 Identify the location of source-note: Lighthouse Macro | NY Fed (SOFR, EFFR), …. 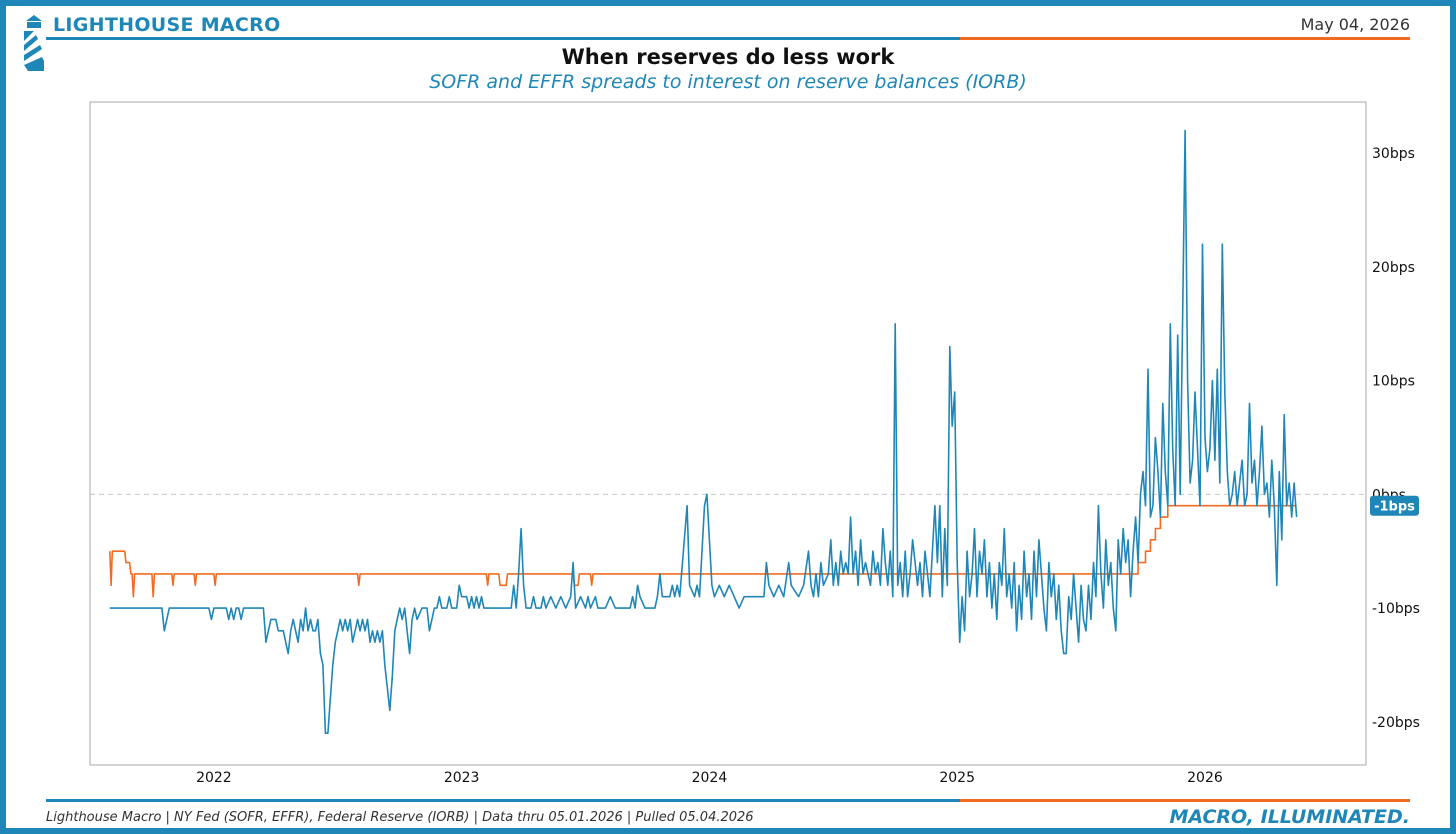
(400, 817).